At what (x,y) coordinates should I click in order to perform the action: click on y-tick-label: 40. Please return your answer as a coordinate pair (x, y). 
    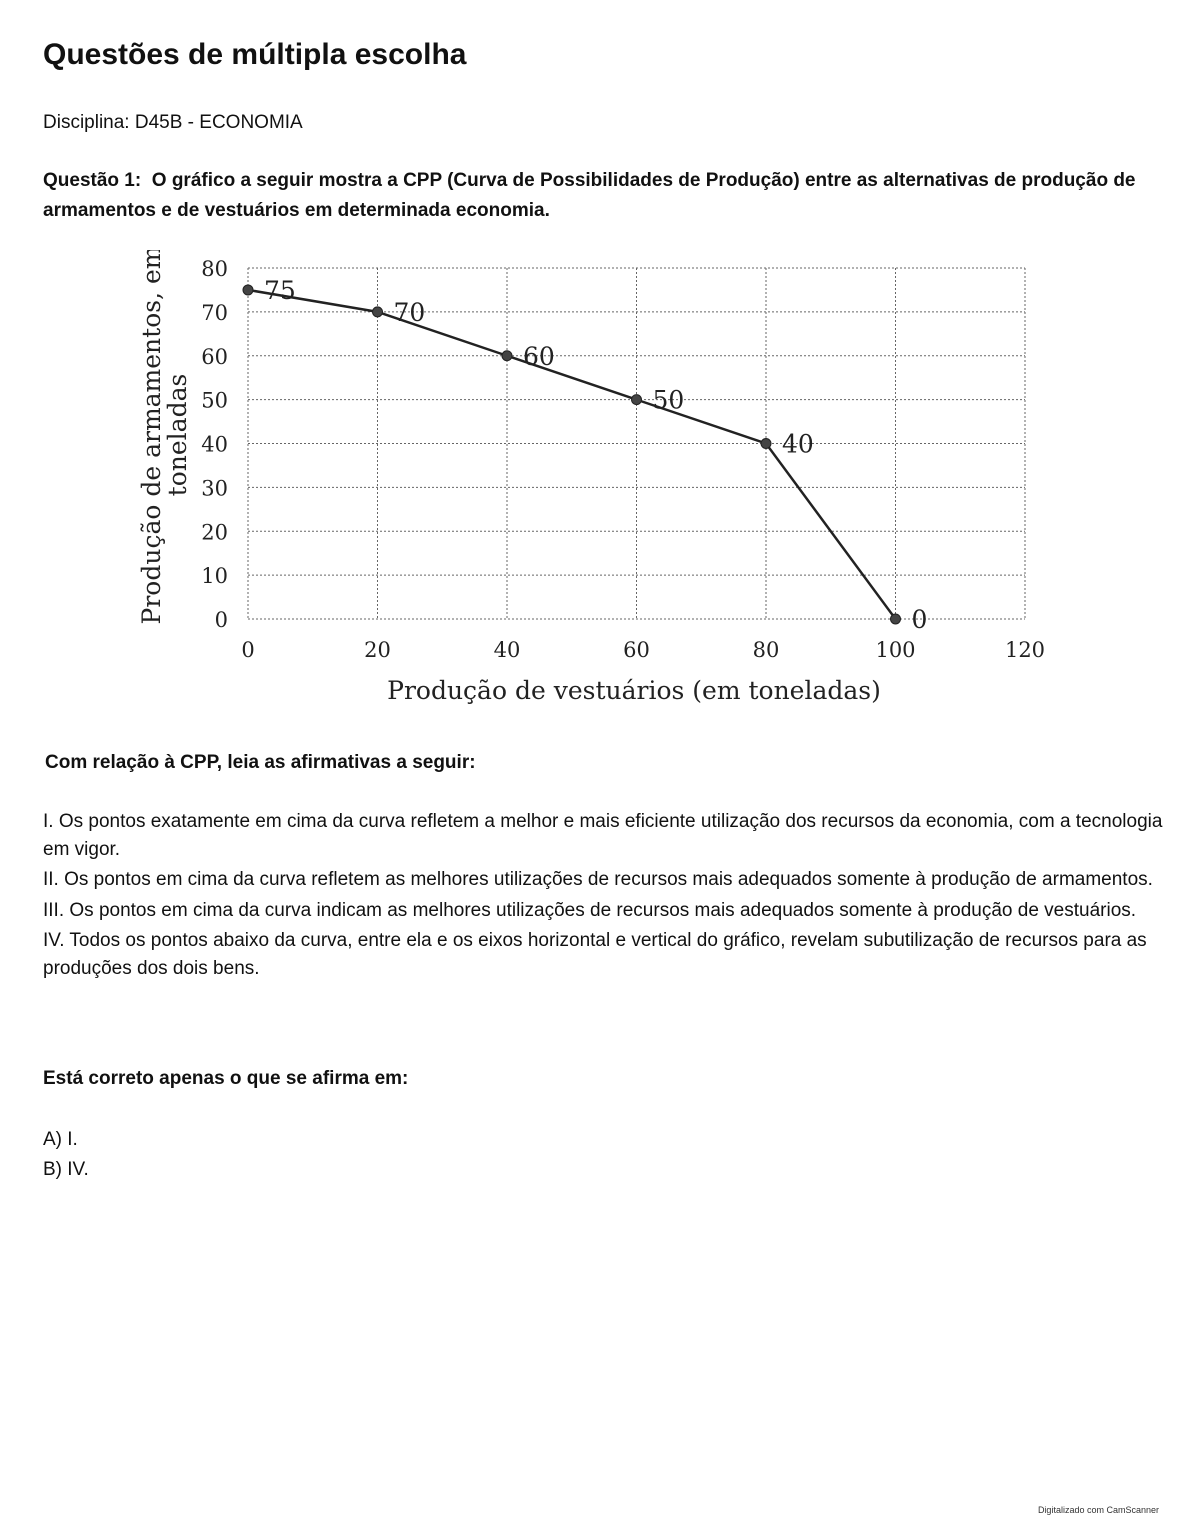
    Looking at the image, I should click on (214, 445).